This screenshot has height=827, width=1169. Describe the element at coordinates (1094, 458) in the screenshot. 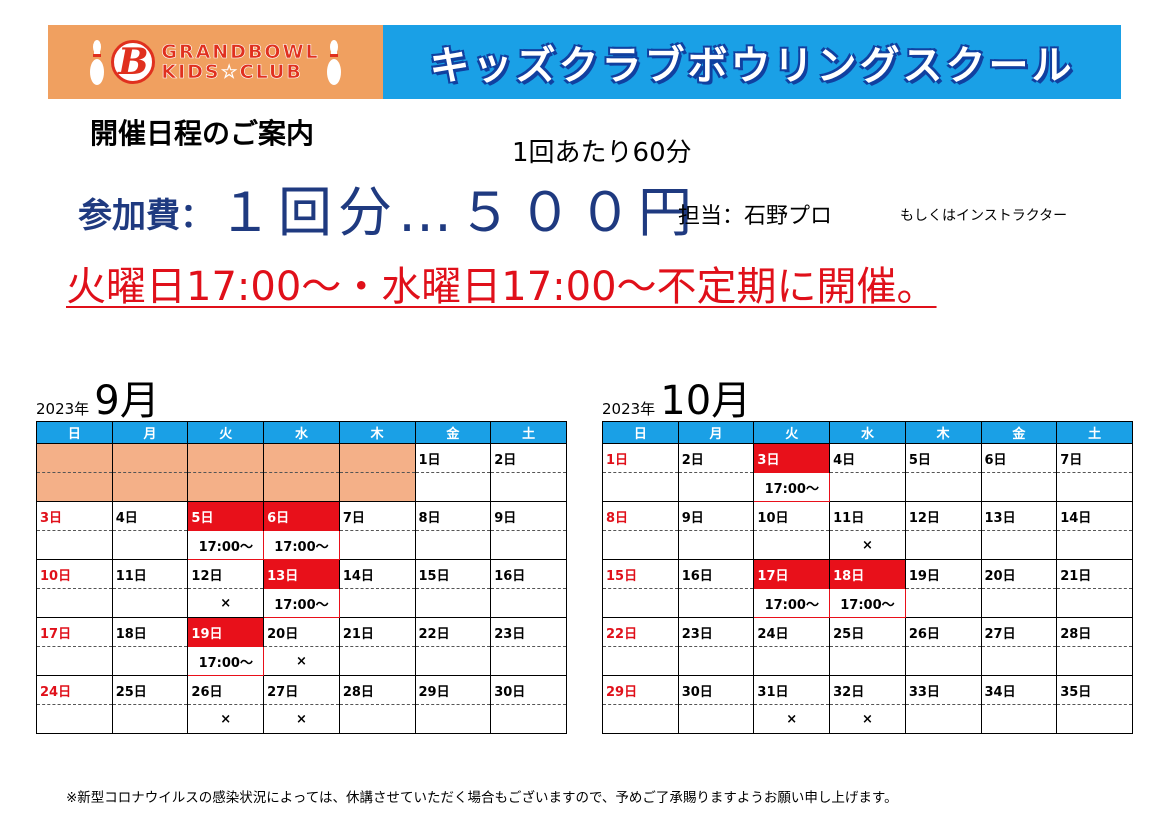

I see `day-cell: 7日` at that location.